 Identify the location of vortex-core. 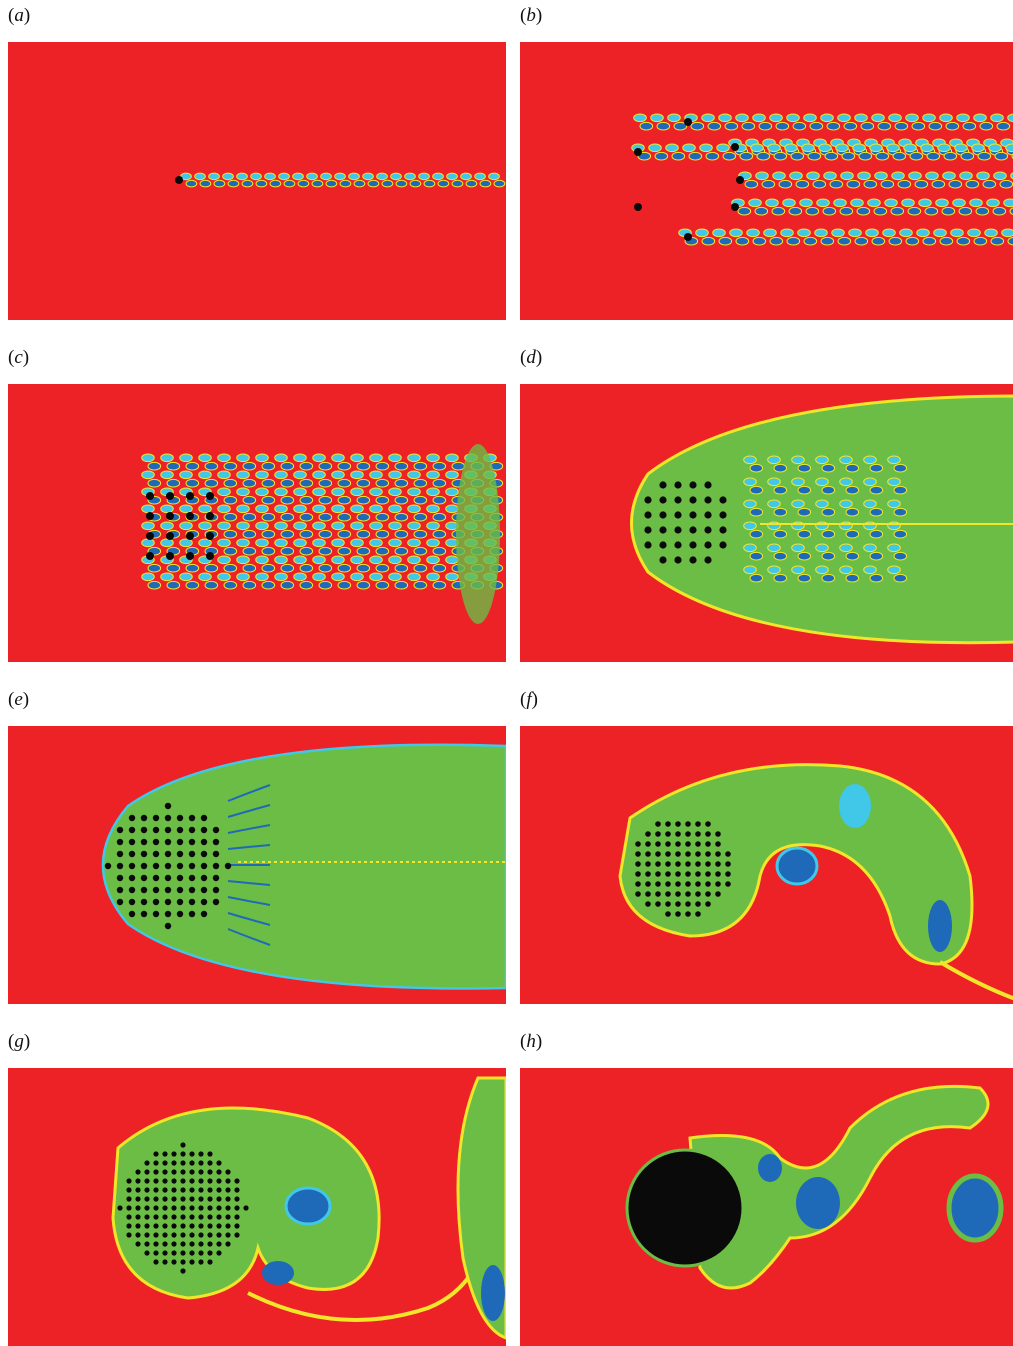
(770, 1168).